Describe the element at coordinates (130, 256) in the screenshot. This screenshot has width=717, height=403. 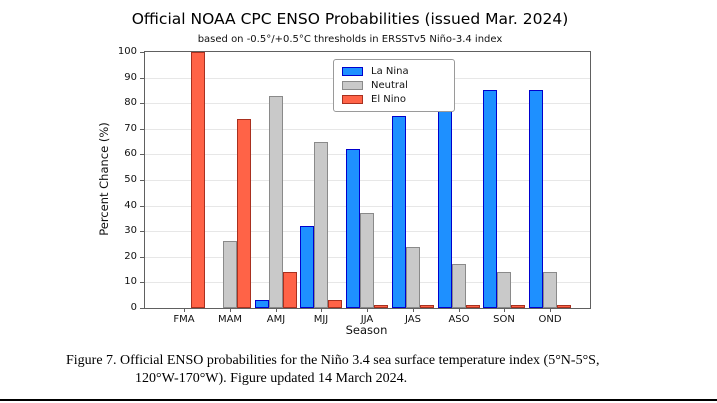
I see `y-tick-label-20: 20` at that location.